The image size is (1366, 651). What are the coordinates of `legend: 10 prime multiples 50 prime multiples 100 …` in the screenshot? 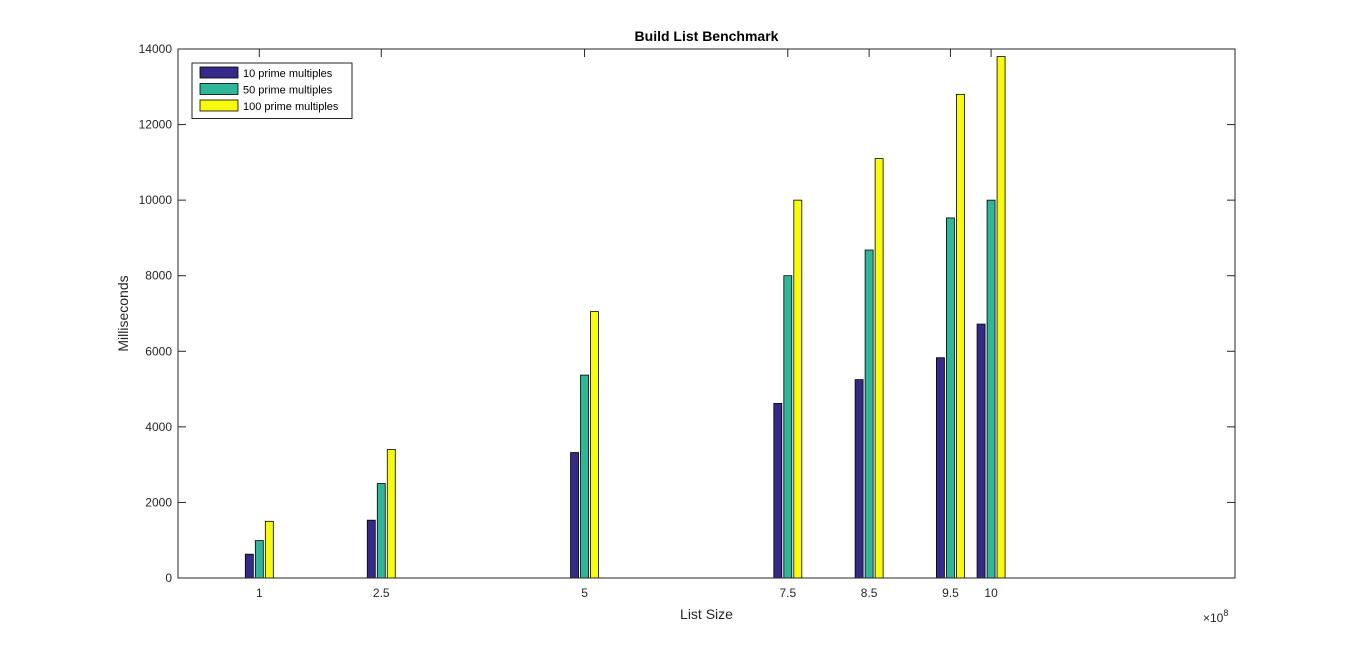 It's located at (272, 90).